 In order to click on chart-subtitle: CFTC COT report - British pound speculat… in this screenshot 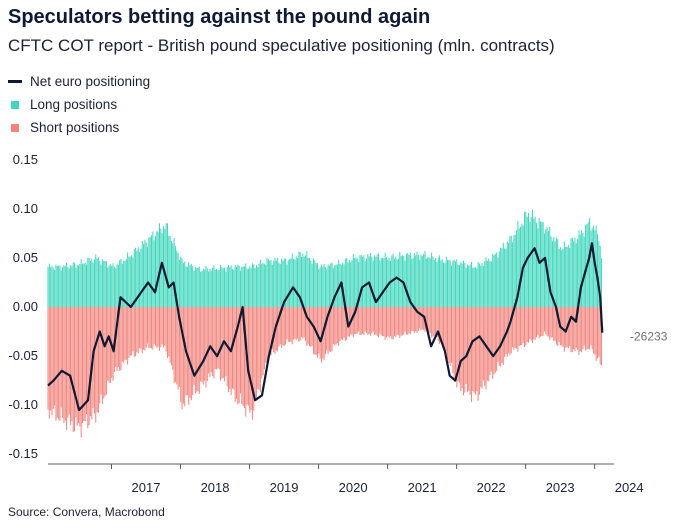, I will do `click(281, 45)`.